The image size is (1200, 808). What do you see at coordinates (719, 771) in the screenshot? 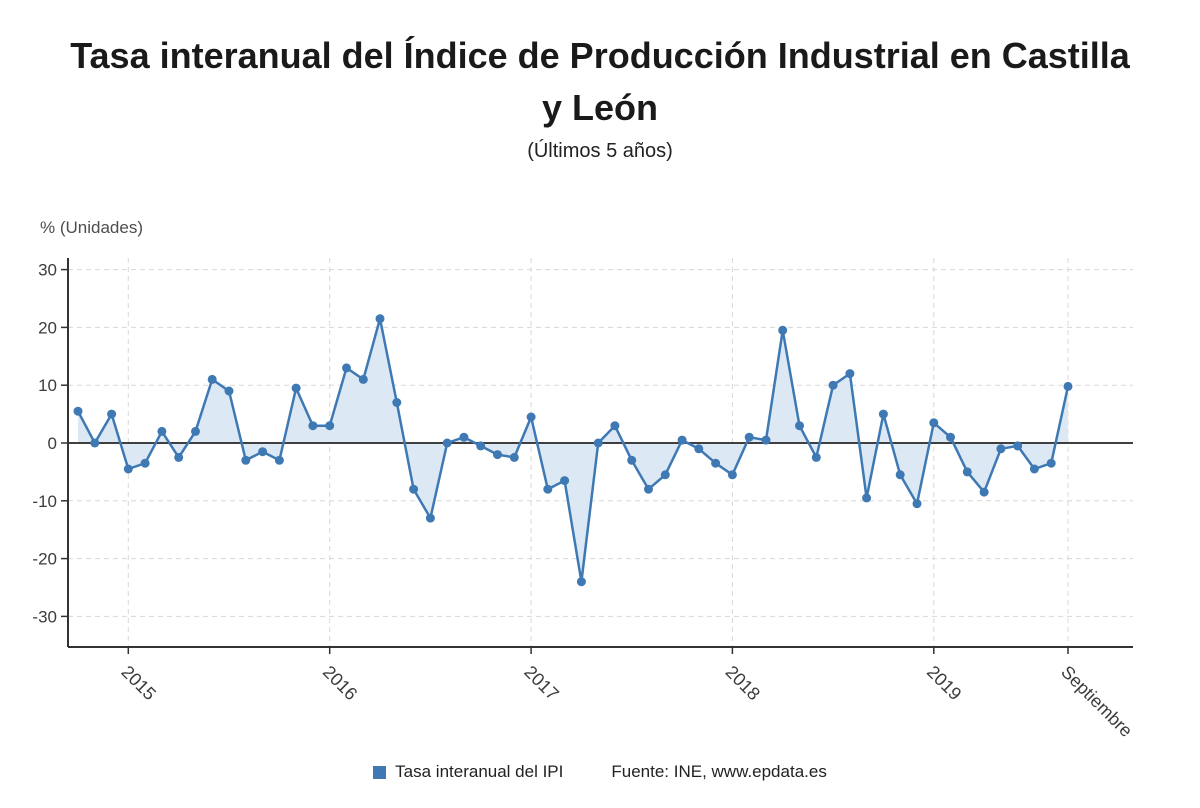
I see `source-label: Fuente: INE, www.epdata.es` at bounding box center [719, 771].